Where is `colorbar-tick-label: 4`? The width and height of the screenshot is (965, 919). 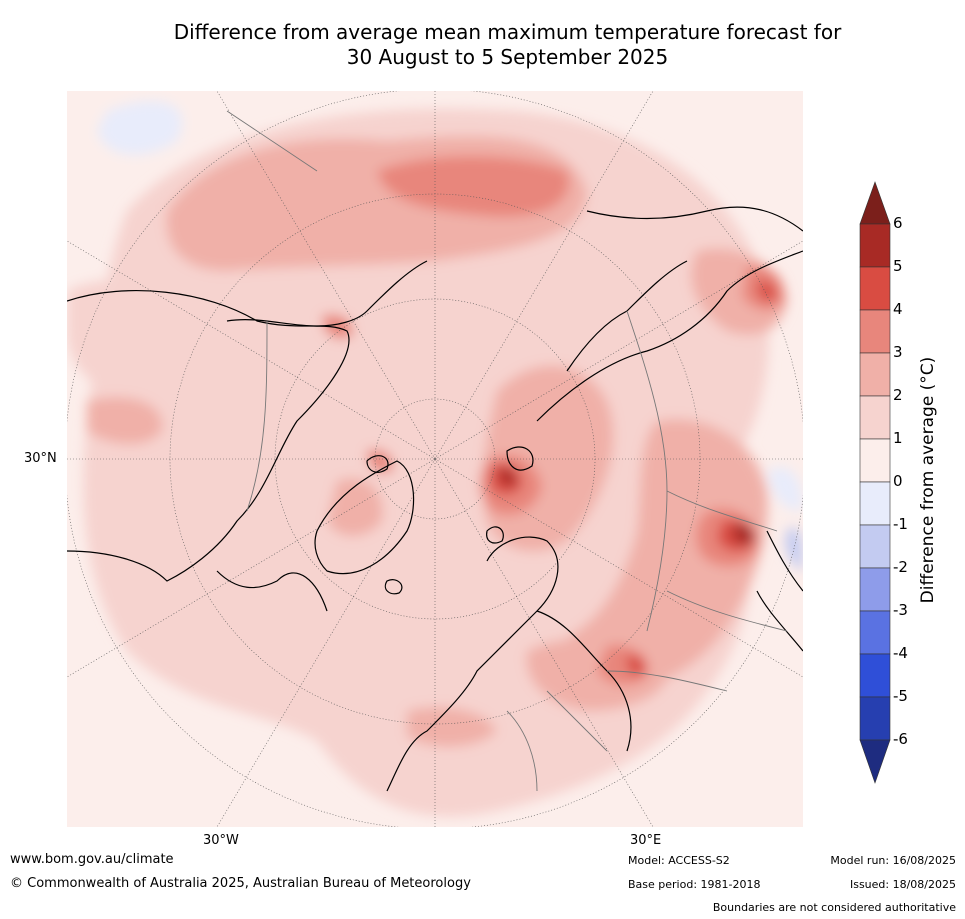 colorbar-tick-label: 4 is located at coordinates (898, 309).